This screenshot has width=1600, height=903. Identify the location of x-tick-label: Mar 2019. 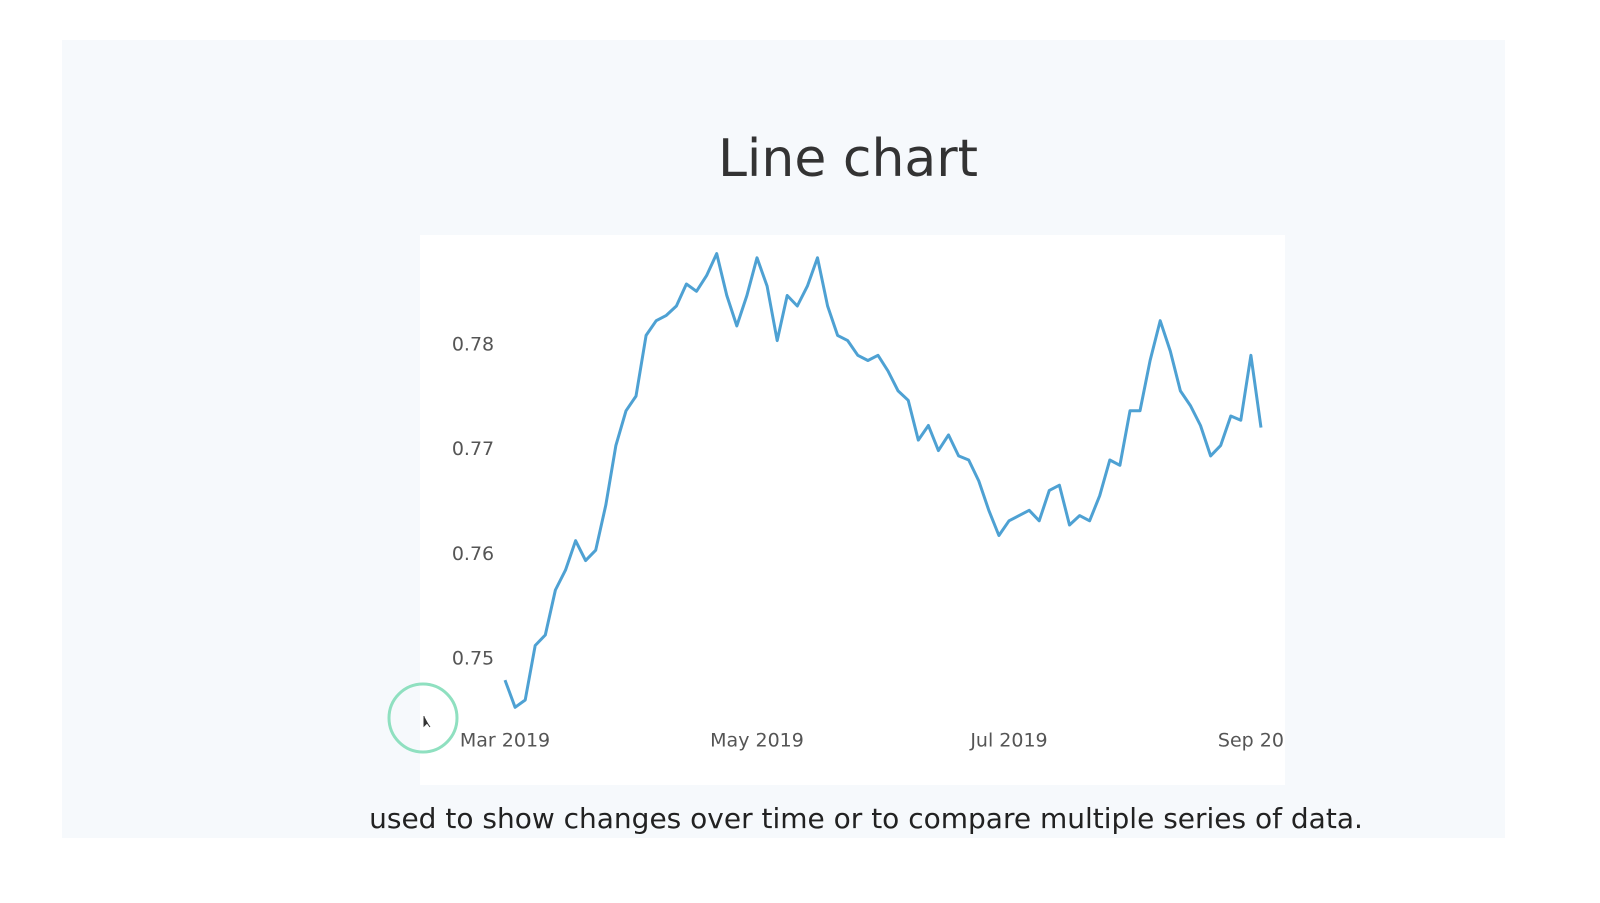
(505, 741).